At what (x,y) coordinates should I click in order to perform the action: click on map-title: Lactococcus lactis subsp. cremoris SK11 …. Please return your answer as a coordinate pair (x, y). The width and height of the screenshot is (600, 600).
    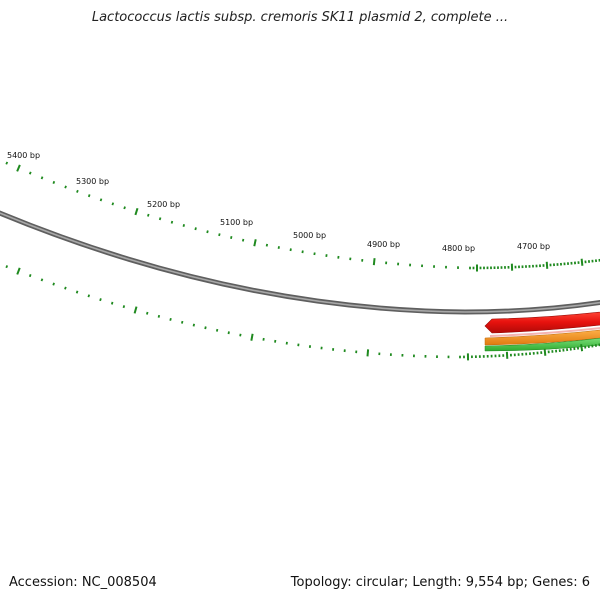
    Looking at the image, I should click on (300, 17).